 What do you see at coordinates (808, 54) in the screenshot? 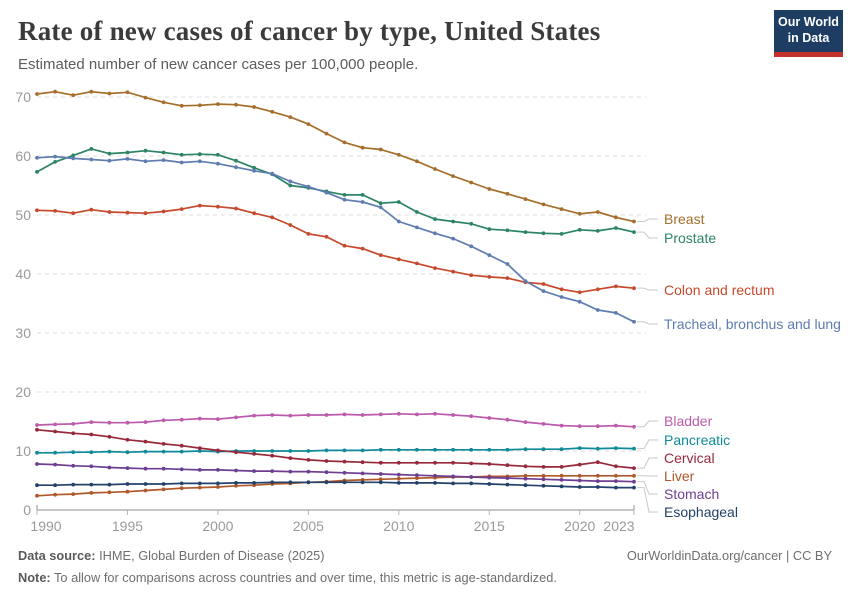
I see `owid-logo-stripe` at bounding box center [808, 54].